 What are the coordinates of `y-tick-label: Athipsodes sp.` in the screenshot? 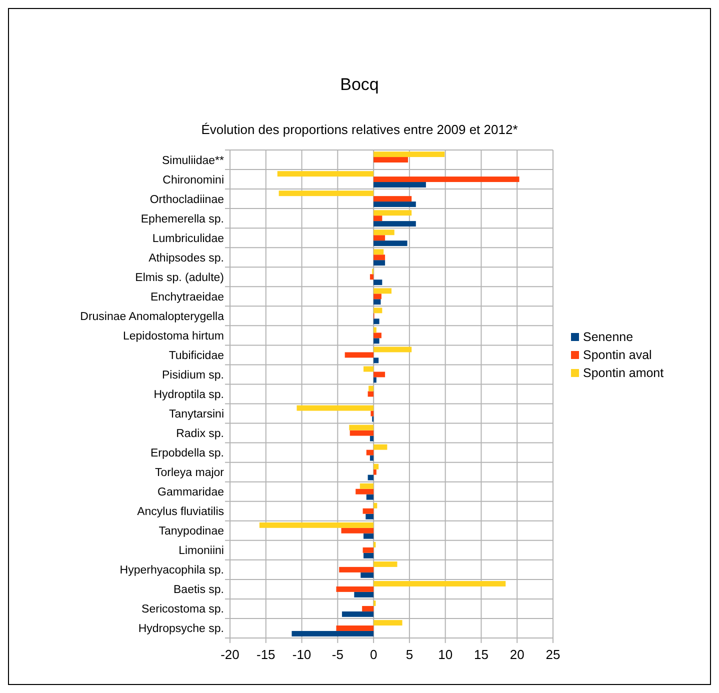 It's located at (186, 258).